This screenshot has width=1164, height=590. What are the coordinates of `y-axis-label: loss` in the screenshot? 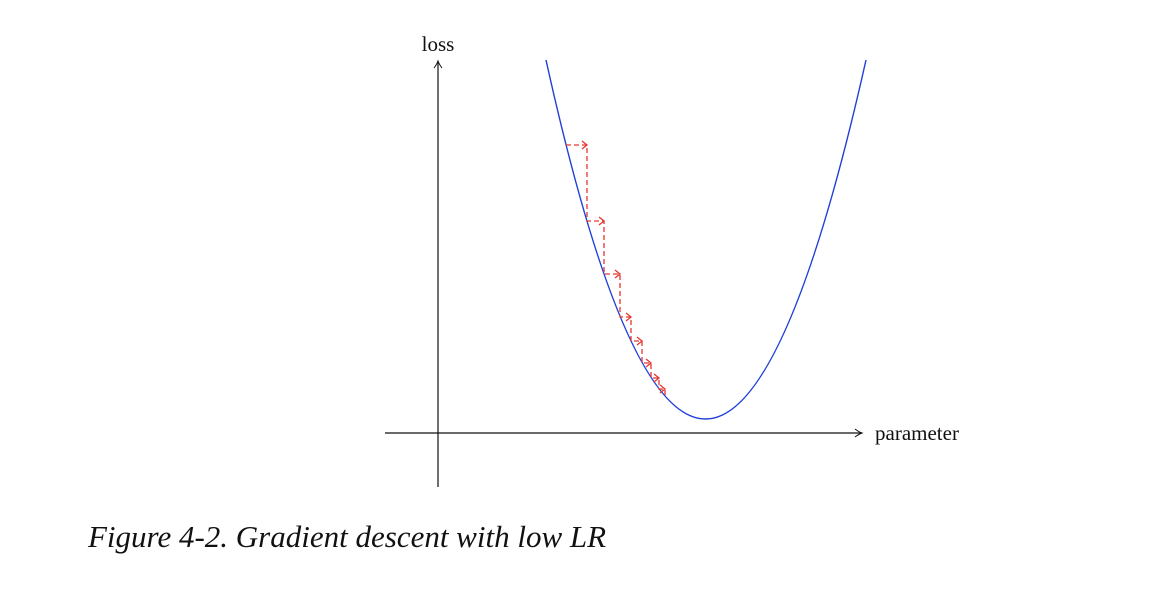 It's located at (438, 44).